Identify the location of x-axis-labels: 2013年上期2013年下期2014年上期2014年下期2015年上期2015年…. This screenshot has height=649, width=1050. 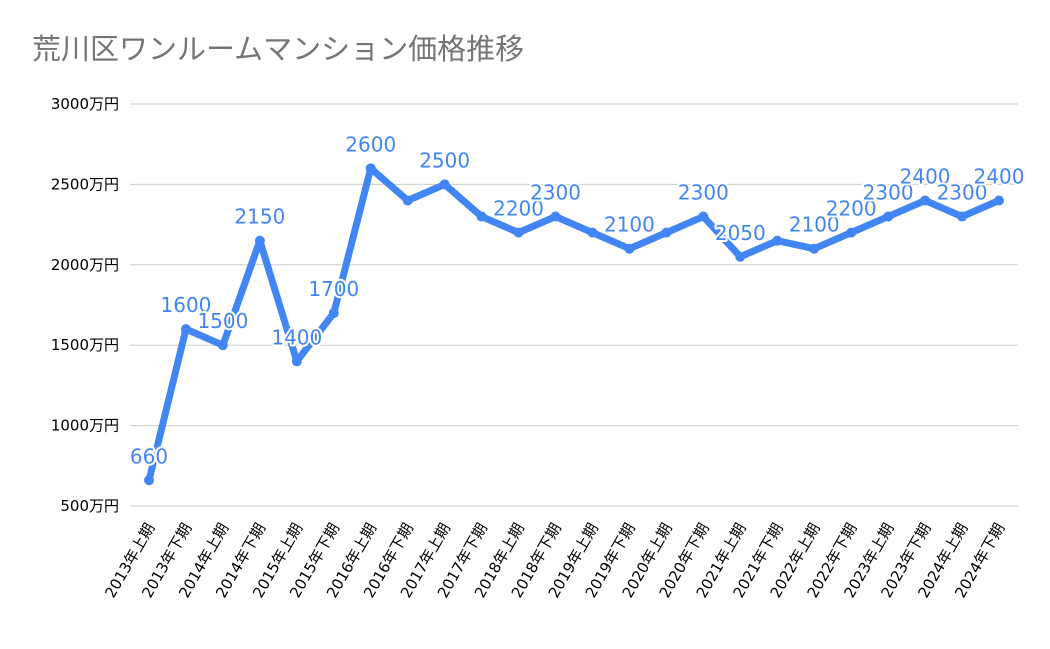
(554, 560).